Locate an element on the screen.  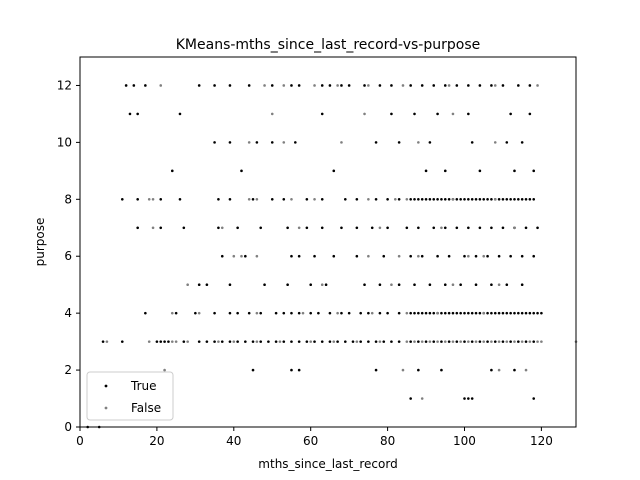
legend: True False is located at coordinates (130, 396).